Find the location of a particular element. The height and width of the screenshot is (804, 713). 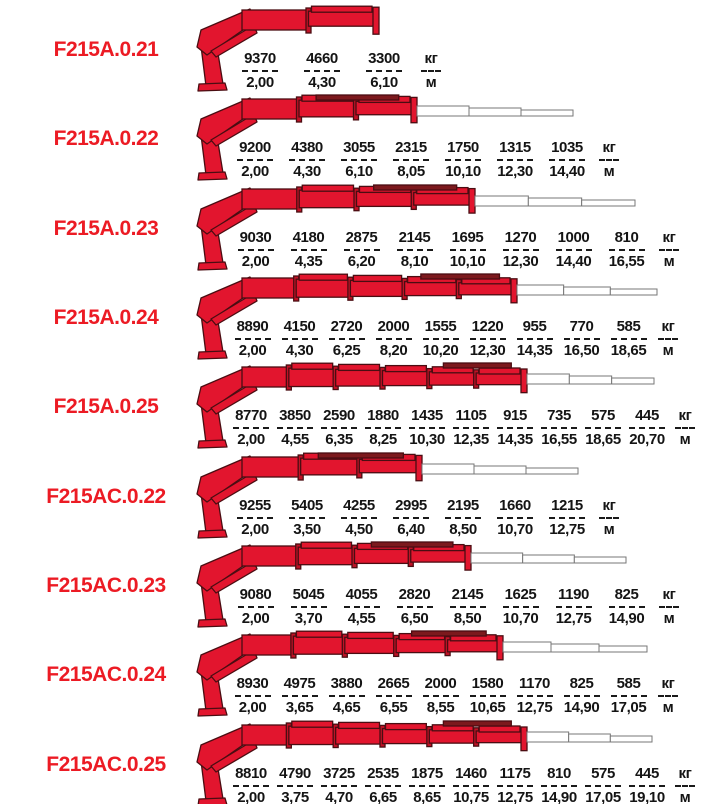

load-cell: 1460 10,75 is located at coordinates (471, 785).